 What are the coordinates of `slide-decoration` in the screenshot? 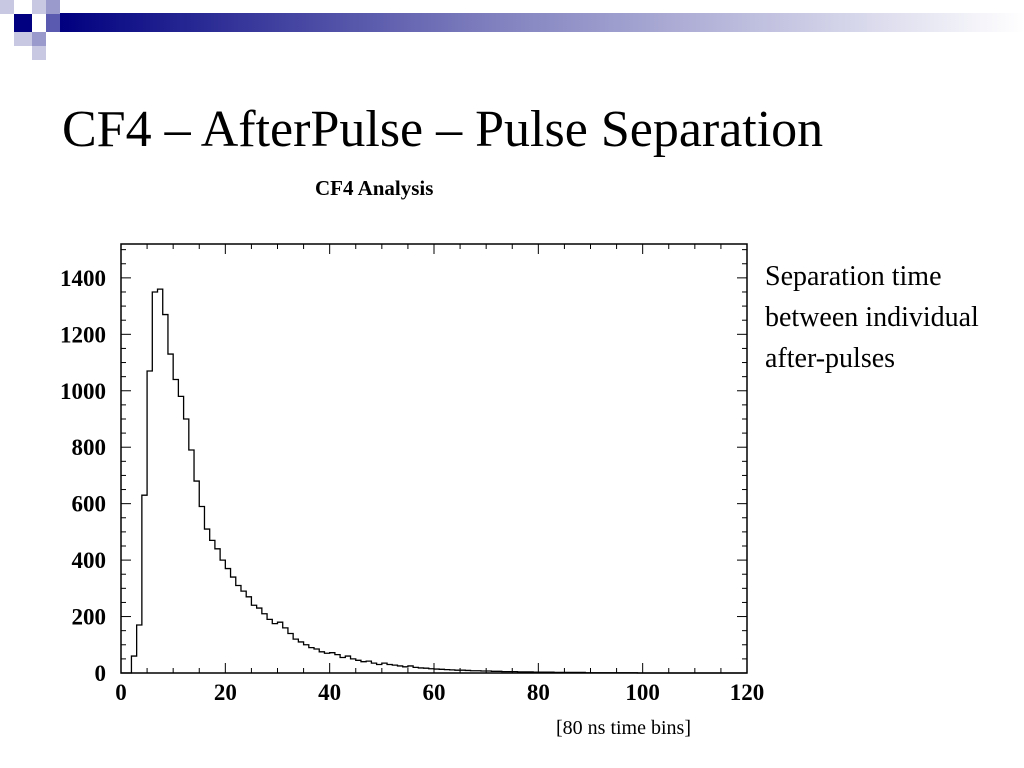 It's located at (512, 30).